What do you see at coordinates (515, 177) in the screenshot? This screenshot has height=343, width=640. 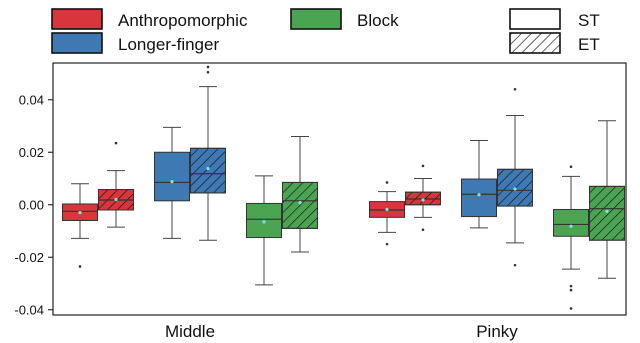 I see `box-pinky-longer-finger-et` at bounding box center [515, 177].